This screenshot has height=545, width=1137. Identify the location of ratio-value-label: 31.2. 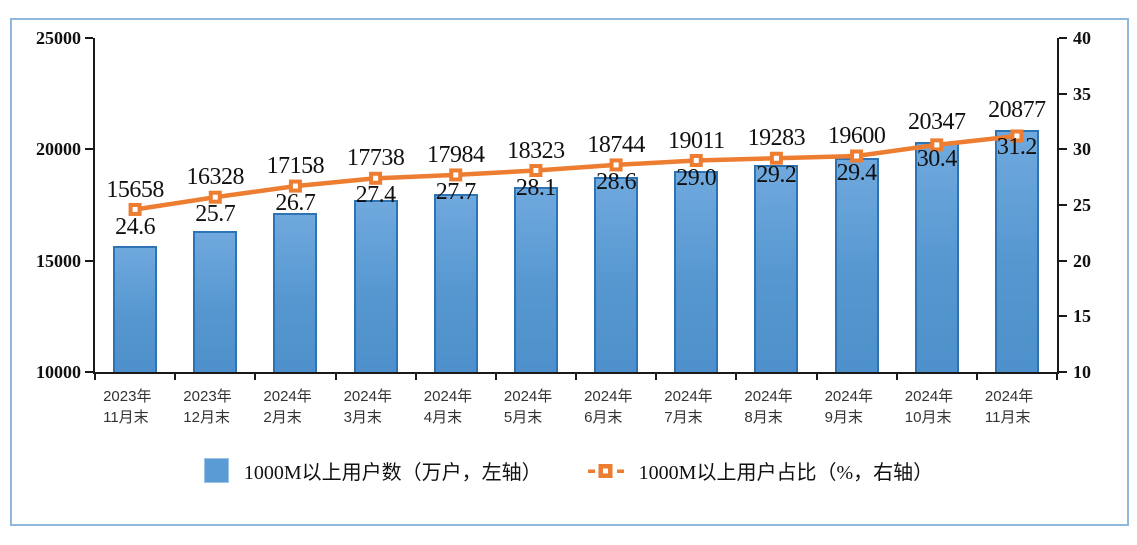
(1017, 146).